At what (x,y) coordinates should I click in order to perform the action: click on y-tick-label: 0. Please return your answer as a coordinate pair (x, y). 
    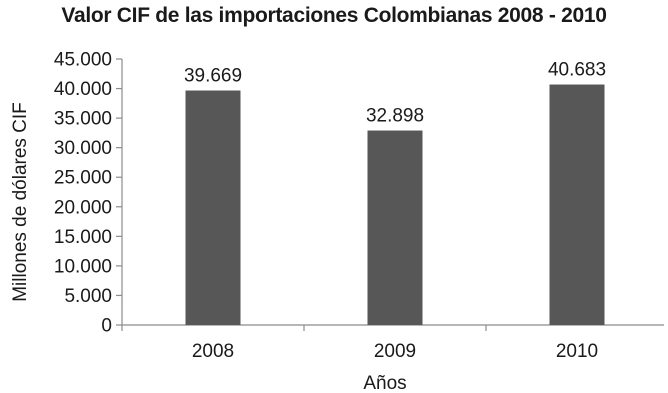
    Looking at the image, I should click on (106, 326).